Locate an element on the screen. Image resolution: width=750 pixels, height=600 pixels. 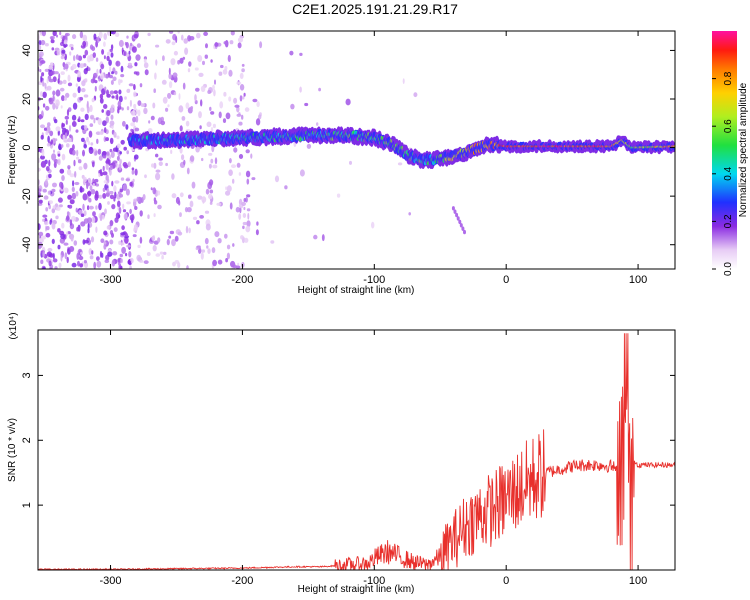
colorbar-ticks: 0.0 0.2 0.4 0.6 0.8 is located at coordinates (723, 173).